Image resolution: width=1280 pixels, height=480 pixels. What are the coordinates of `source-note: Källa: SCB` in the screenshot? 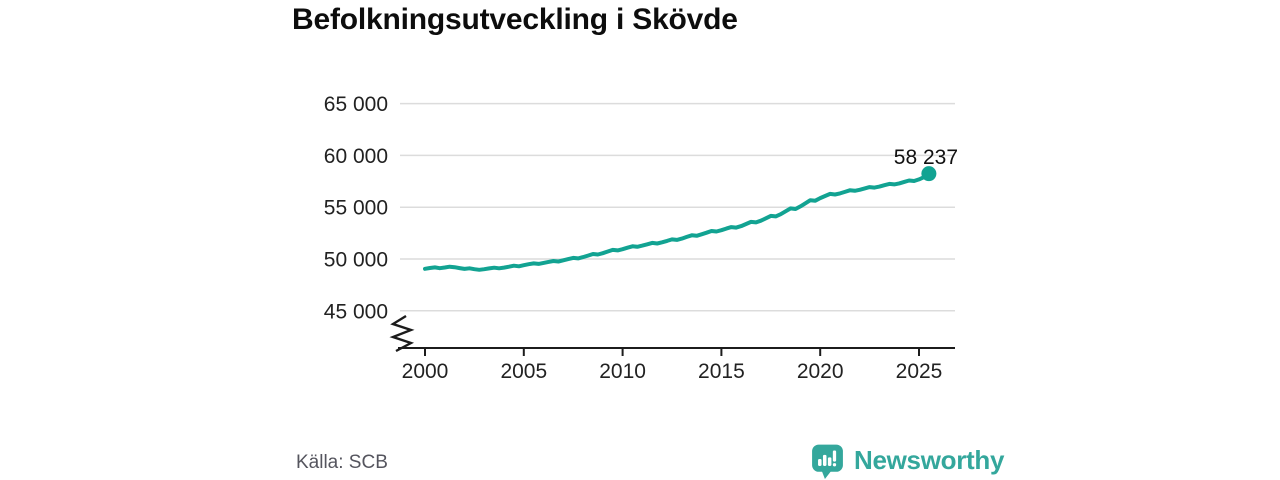 It's located at (342, 462).